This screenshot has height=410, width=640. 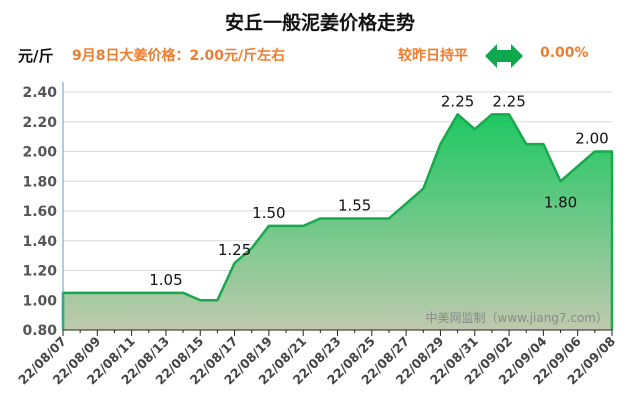 What do you see at coordinates (36, 56) in the screenshot?
I see `unit-label: 元/斤` at bounding box center [36, 56].